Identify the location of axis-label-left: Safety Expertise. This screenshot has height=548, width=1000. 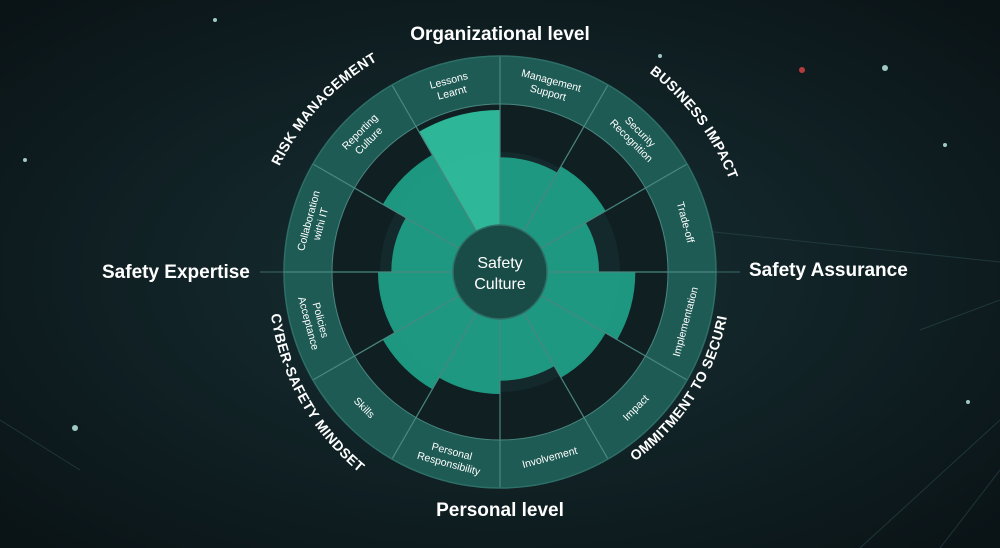
(176, 272).